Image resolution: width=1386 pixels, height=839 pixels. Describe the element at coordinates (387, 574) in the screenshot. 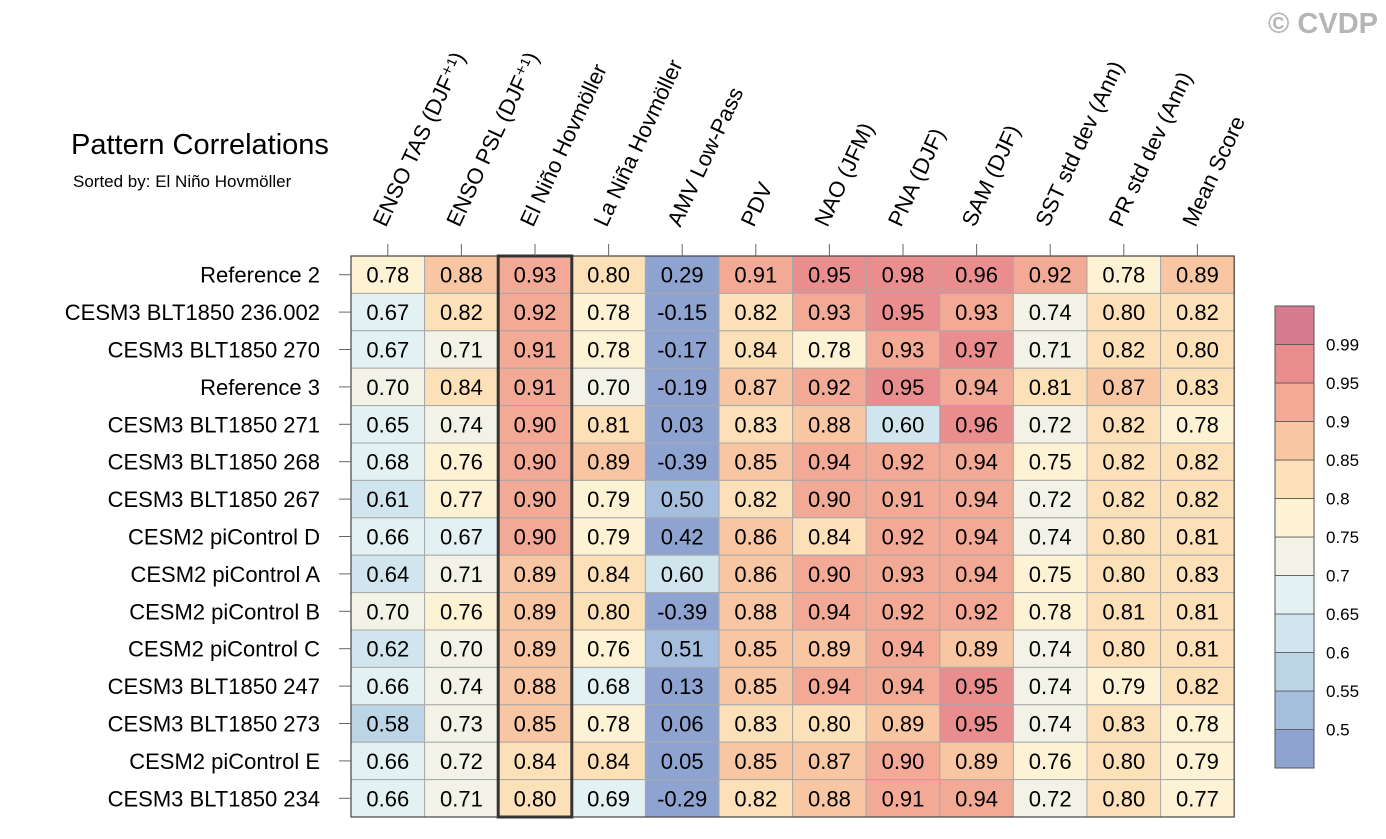

I see `cell-value-label: 0.64` at that location.